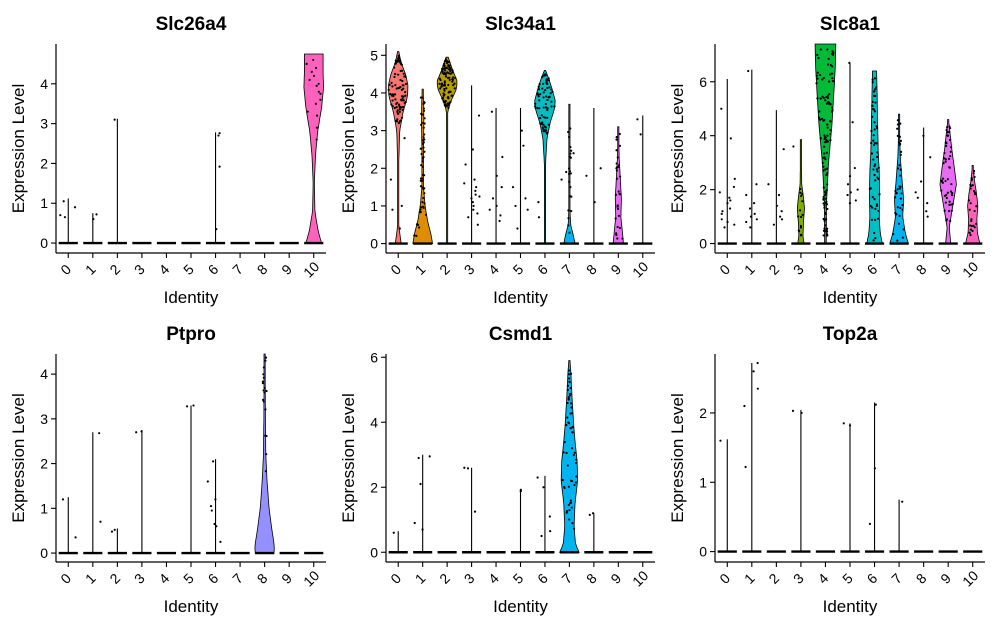 Image resolution: width=1002 pixels, height=632 pixels. What do you see at coordinates (188, 578) in the screenshot?
I see `x-tick-label: 5` at bounding box center [188, 578].